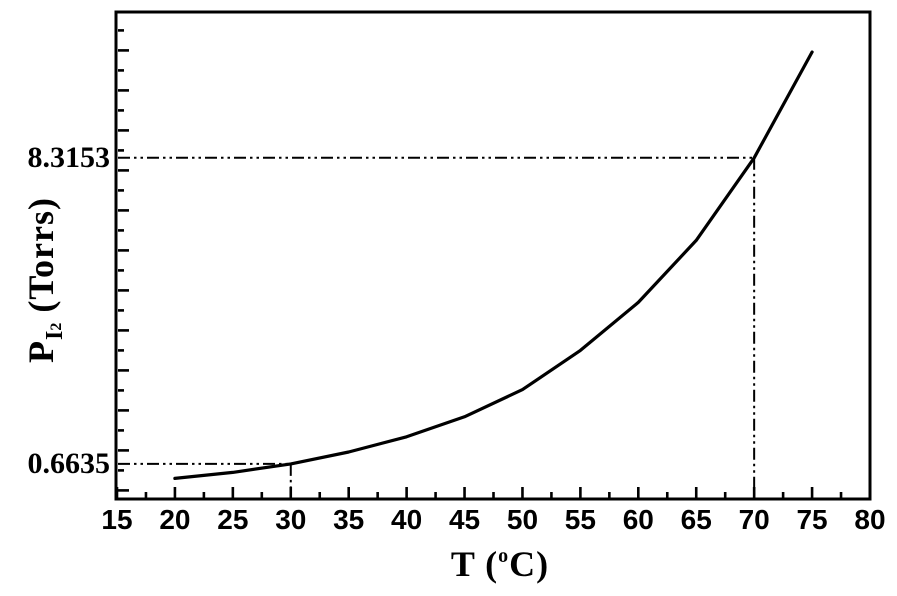 The height and width of the screenshot is (596, 897). I want to click on x-axis-title-text: T (, so click(474, 564).